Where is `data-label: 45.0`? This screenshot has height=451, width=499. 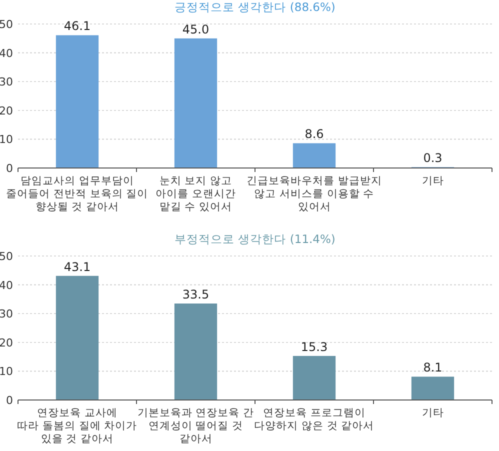 data-label: 45.0 is located at coordinates (196, 29).